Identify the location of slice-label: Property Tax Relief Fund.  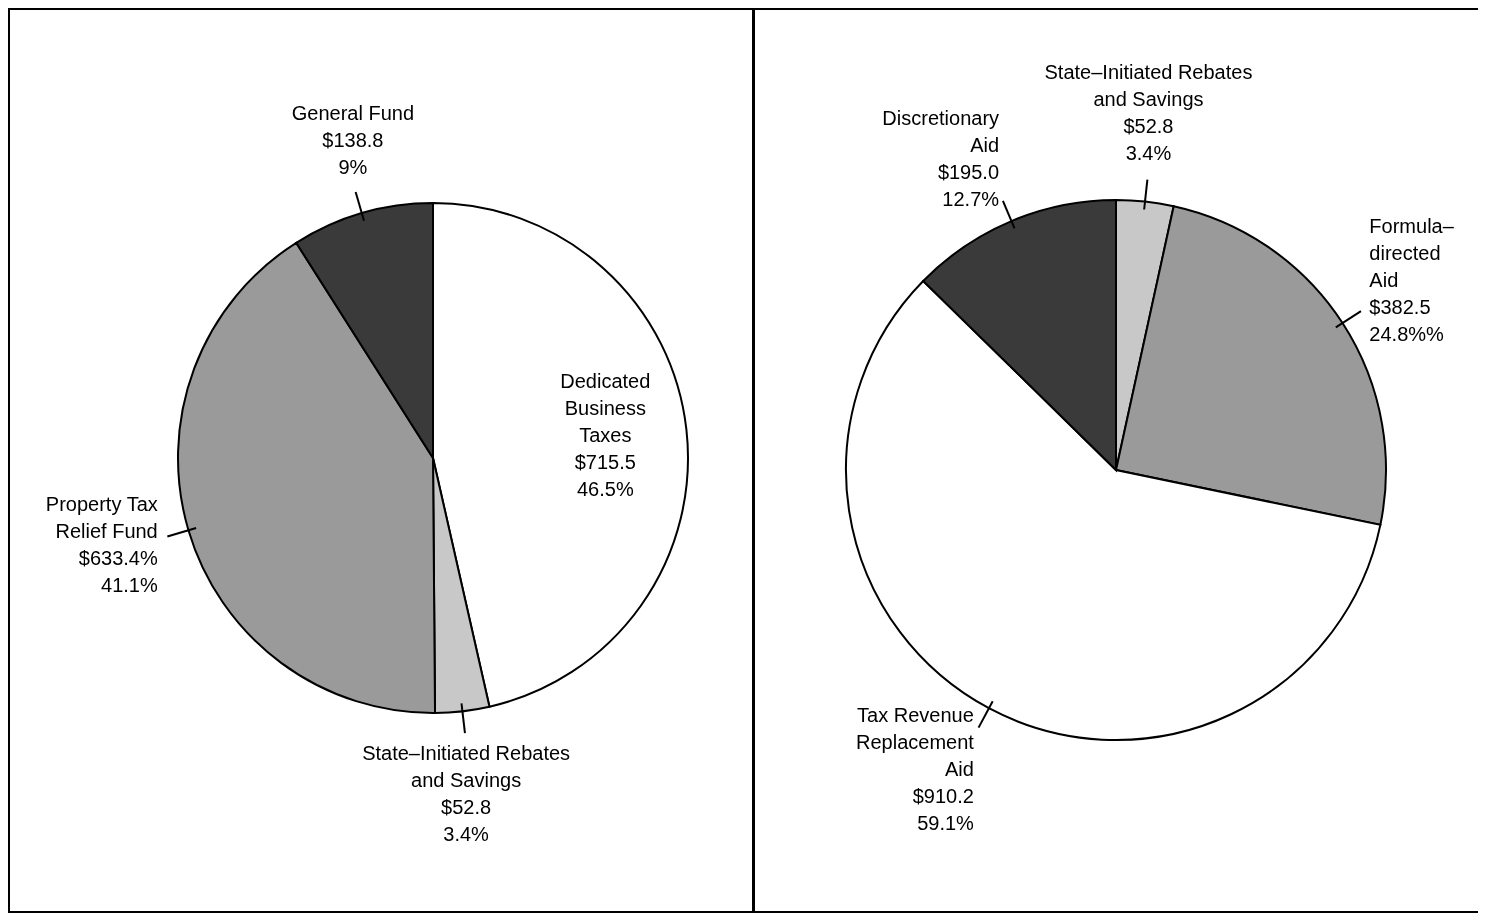
(101, 518).